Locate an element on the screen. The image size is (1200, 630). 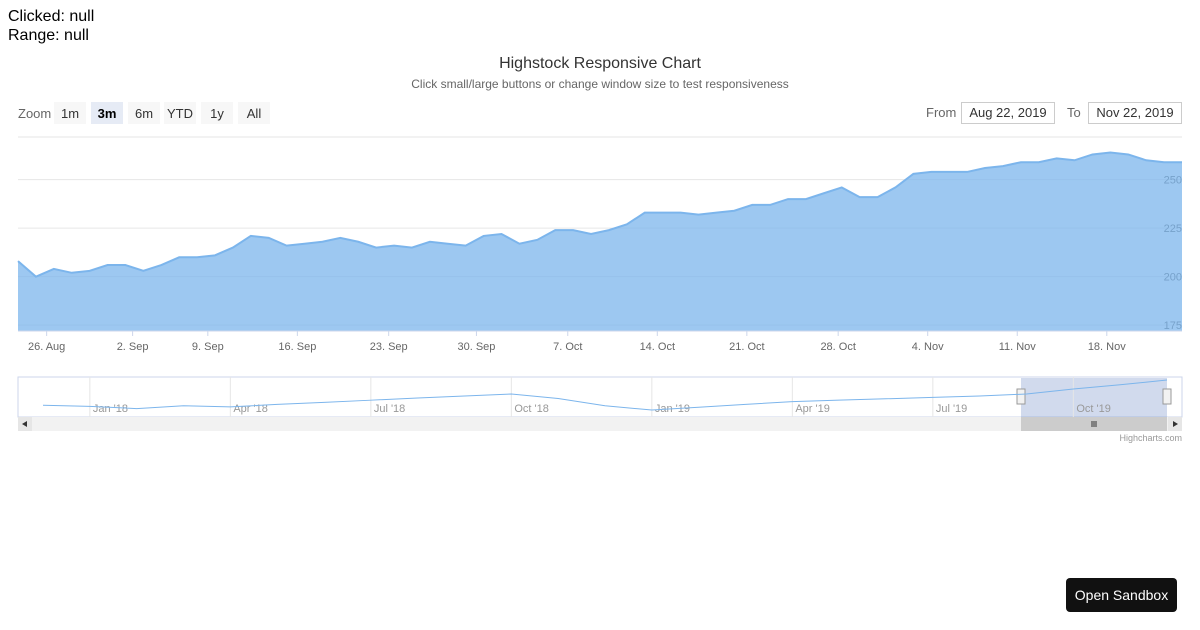
x-tick-label: 16. Sep is located at coordinates (297, 347).